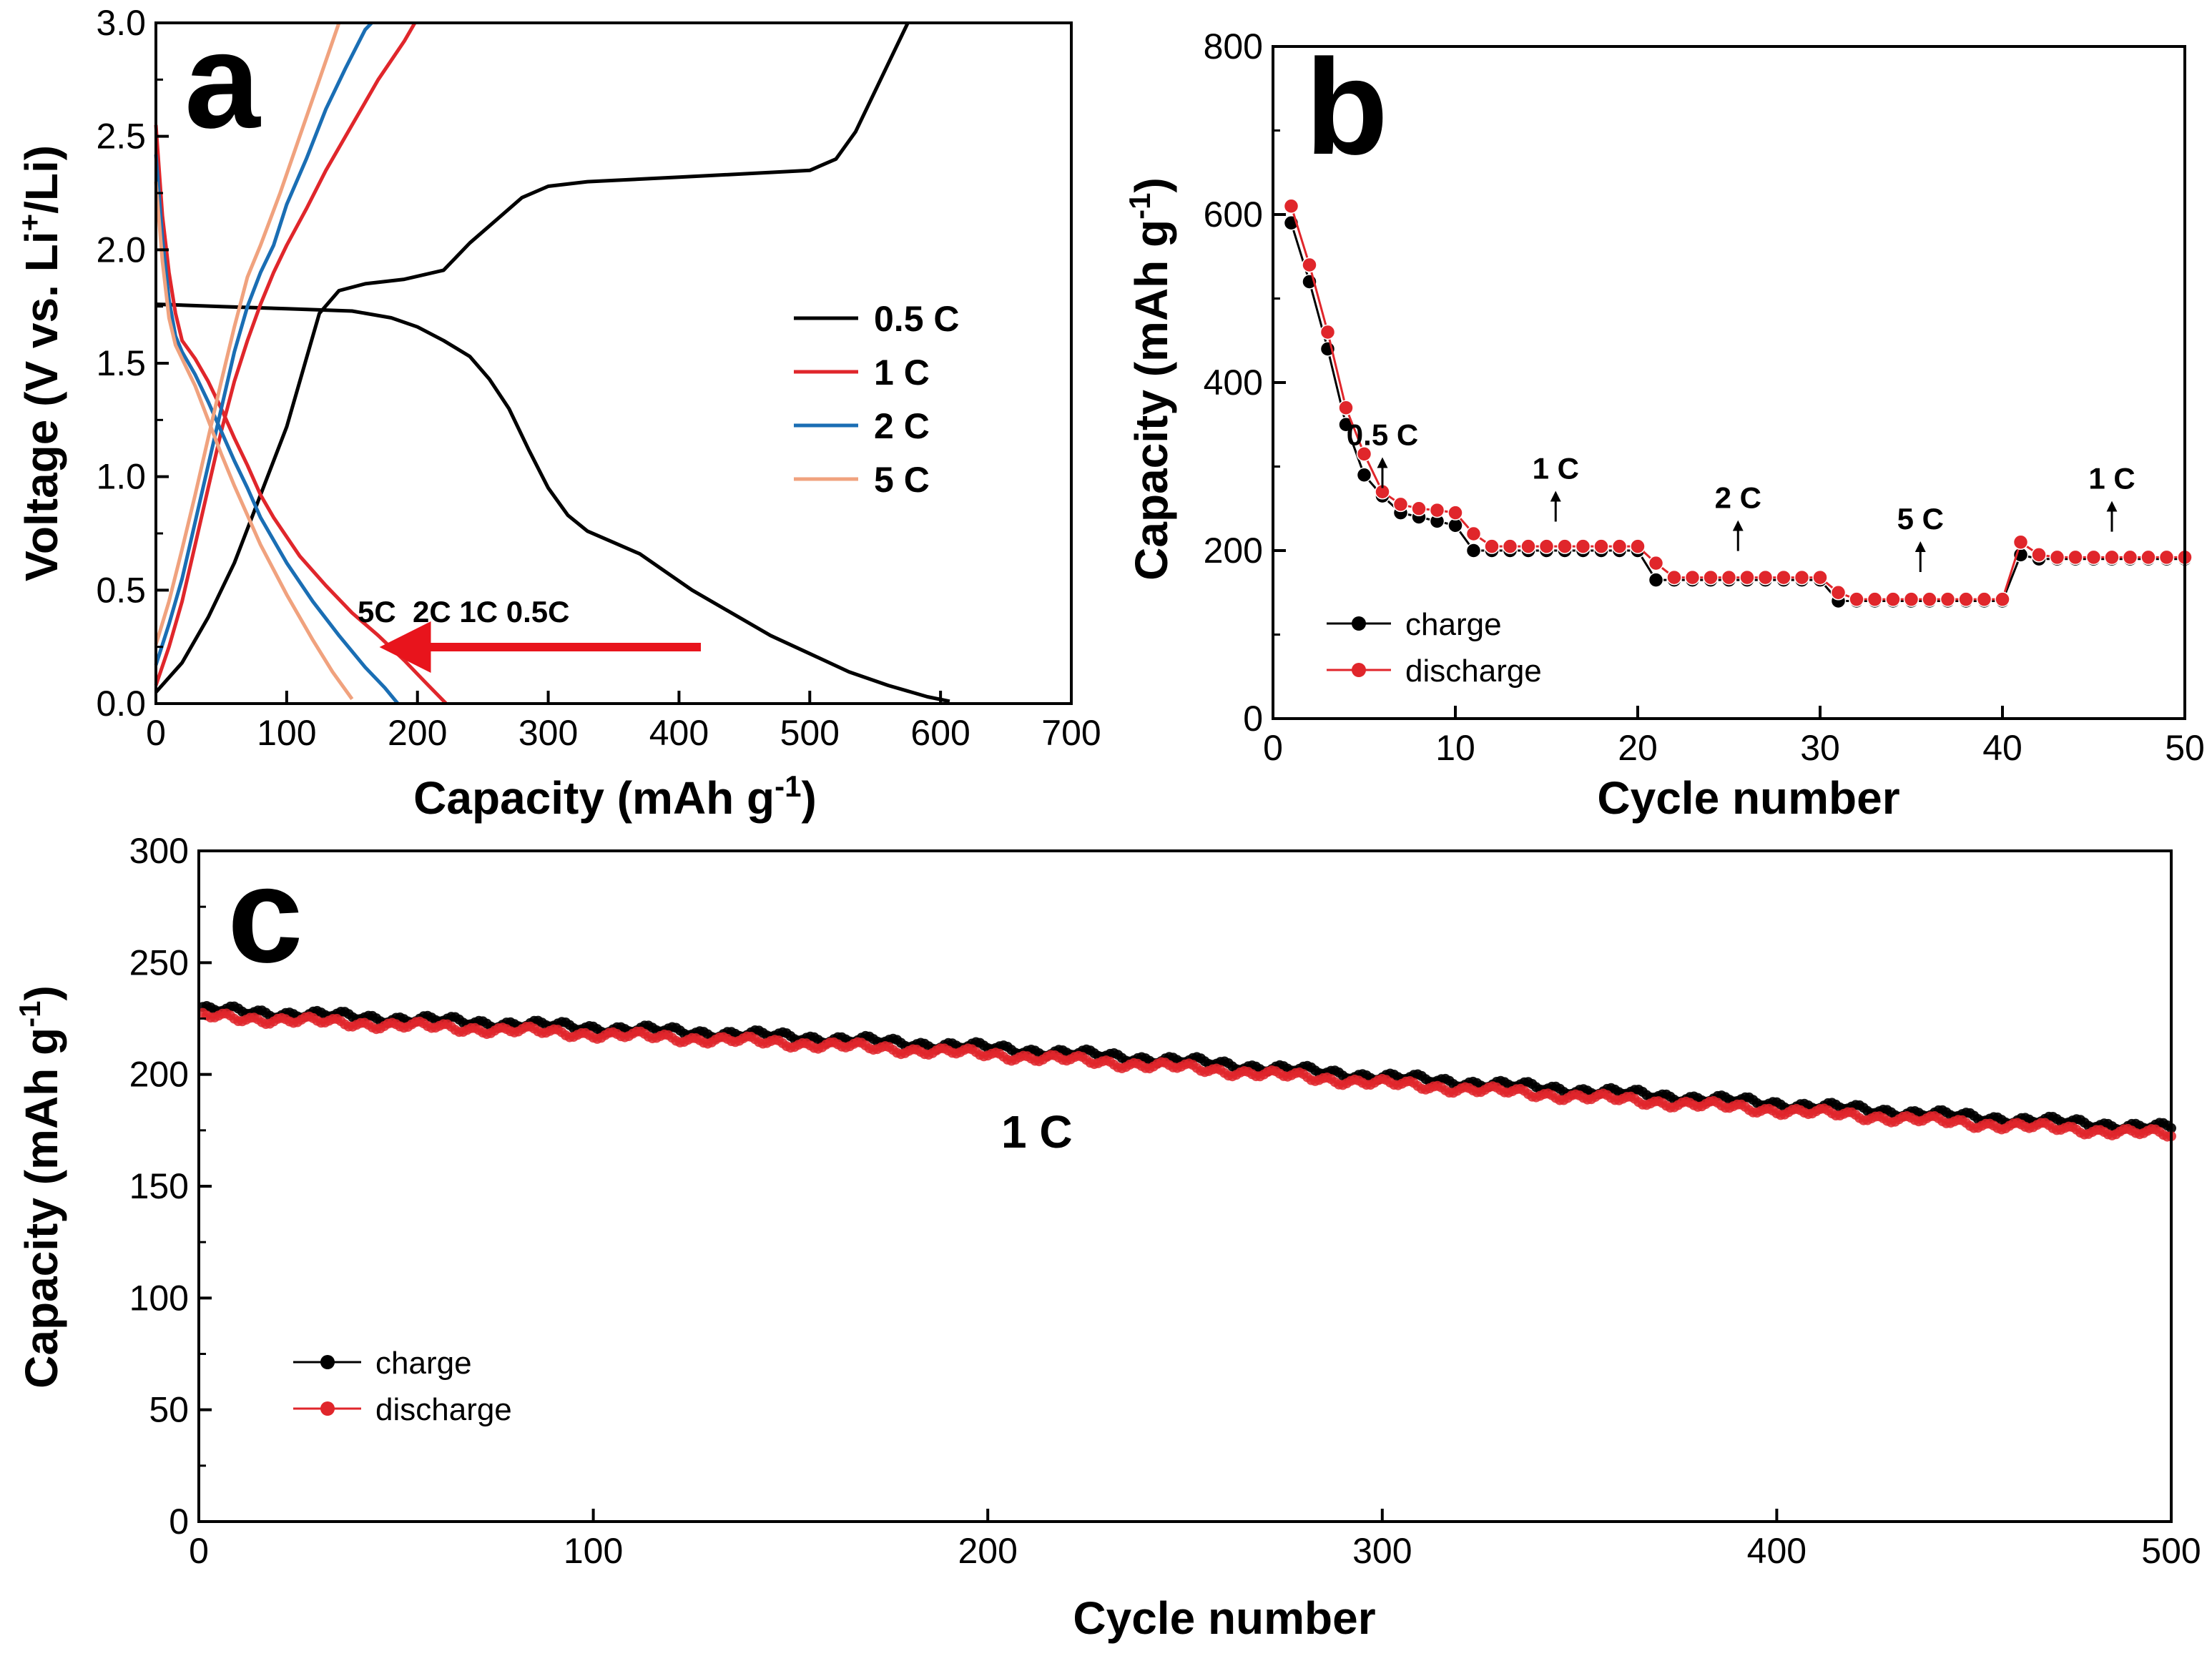  What do you see at coordinates (169, 1410) in the screenshot?
I see `y-tick-label: 50` at bounding box center [169, 1410].